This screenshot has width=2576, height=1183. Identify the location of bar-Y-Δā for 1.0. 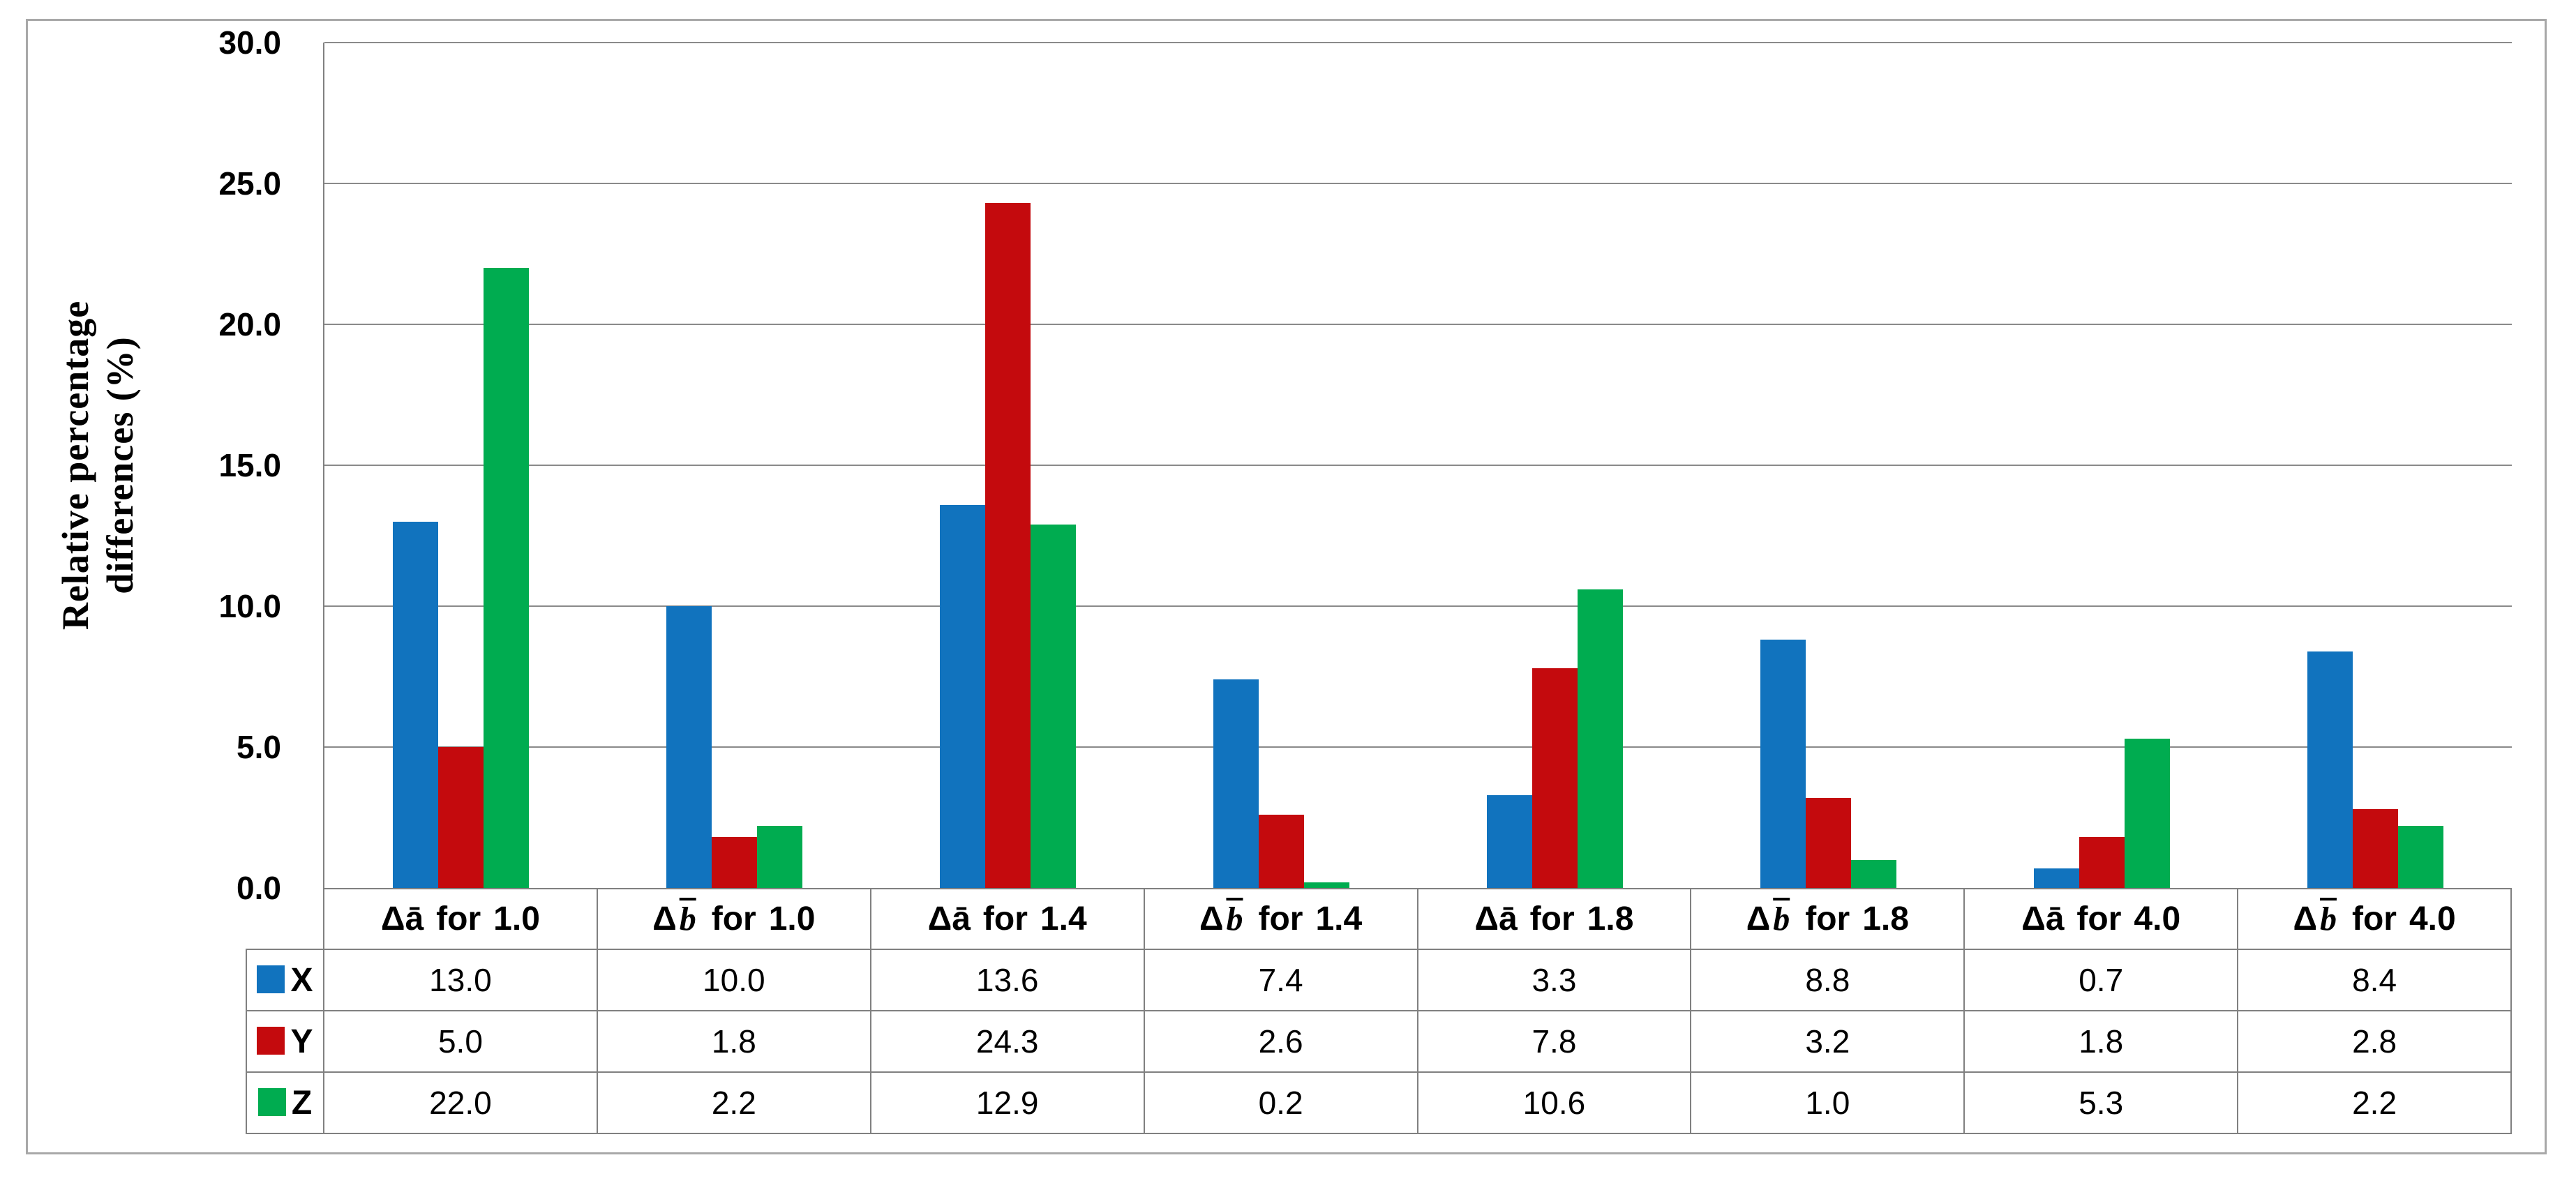
(461, 817).